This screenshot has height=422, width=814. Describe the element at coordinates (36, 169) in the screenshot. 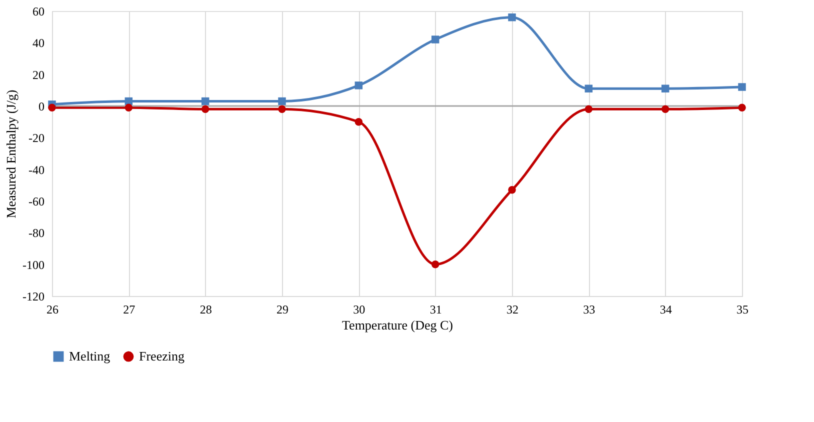

I see `y-tick-label: -40` at that location.